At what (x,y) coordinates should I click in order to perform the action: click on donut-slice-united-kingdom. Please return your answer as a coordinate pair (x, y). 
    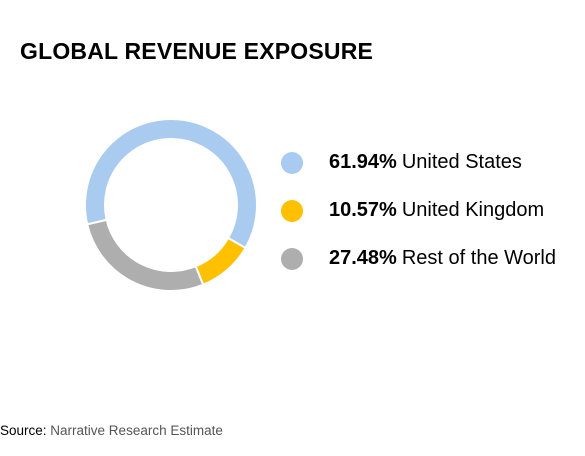
    Looking at the image, I should click on (220, 261).